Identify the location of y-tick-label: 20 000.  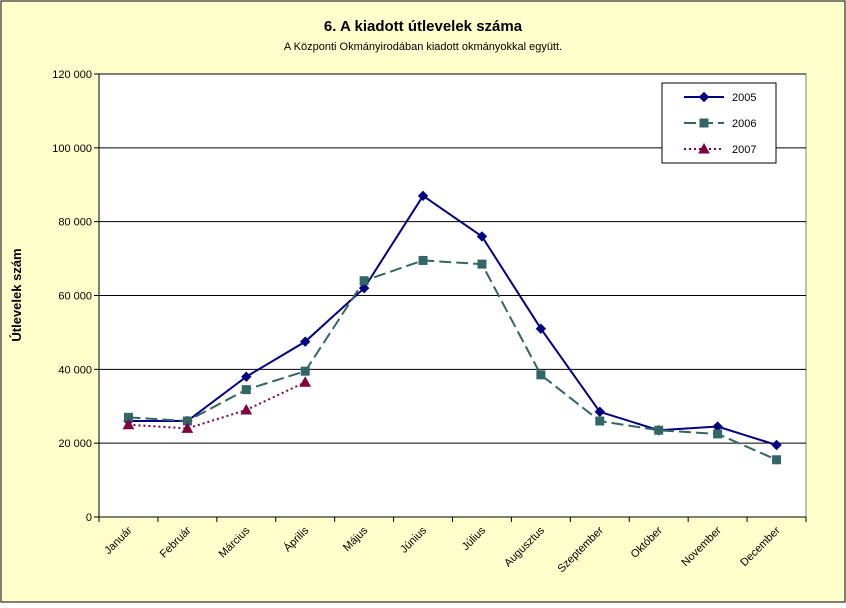
(75, 444).